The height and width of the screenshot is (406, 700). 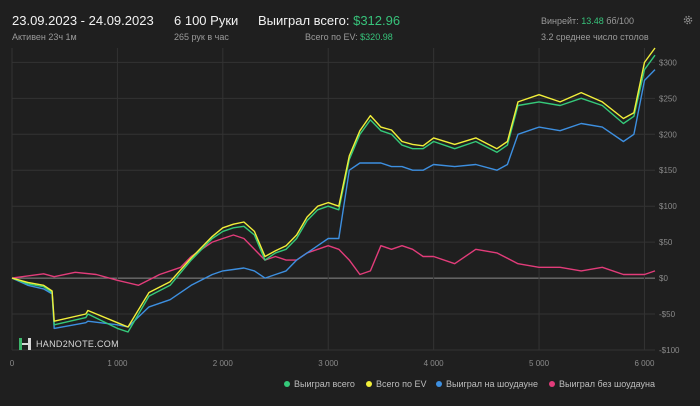 I want to click on legend-showdown: Выиграл на шоудауне, so click(x=487, y=384).